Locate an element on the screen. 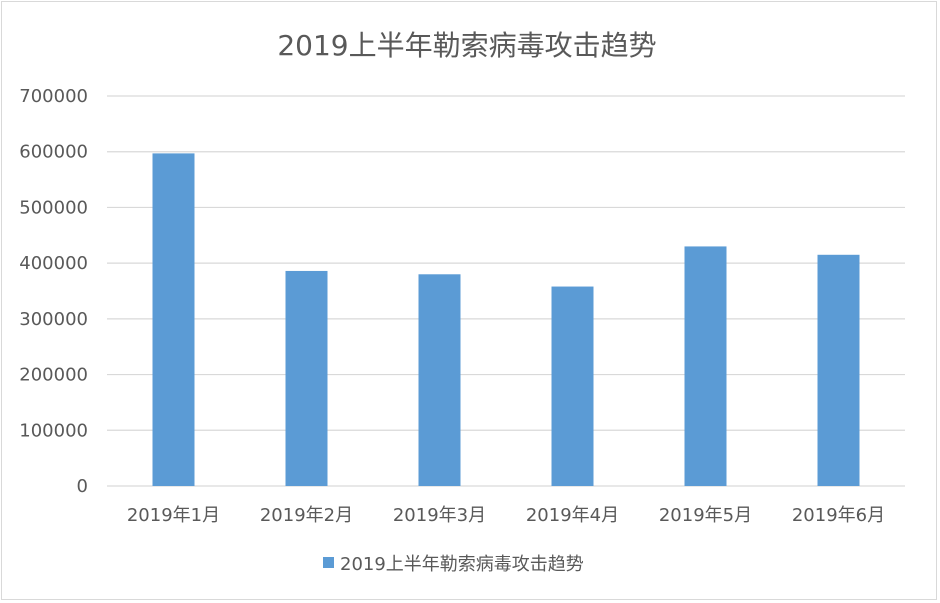 The image size is (940, 603). legend: 2019上半年勒索病毒攻击趋势 is located at coordinates (453, 564).